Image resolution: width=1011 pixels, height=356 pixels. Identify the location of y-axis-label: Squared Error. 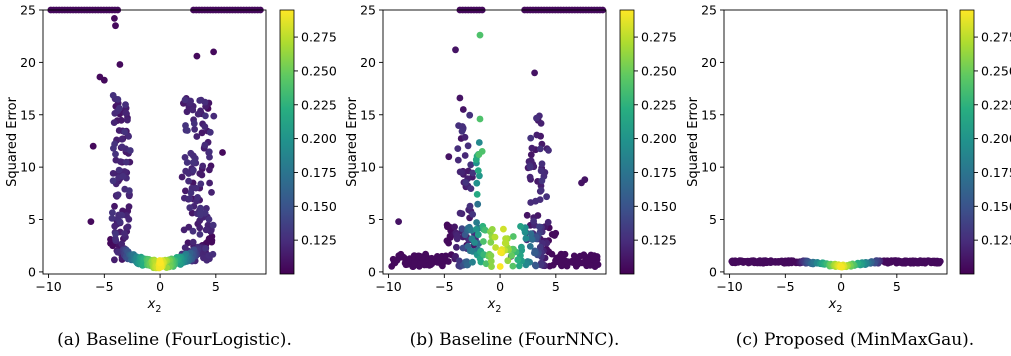
(12, 141).